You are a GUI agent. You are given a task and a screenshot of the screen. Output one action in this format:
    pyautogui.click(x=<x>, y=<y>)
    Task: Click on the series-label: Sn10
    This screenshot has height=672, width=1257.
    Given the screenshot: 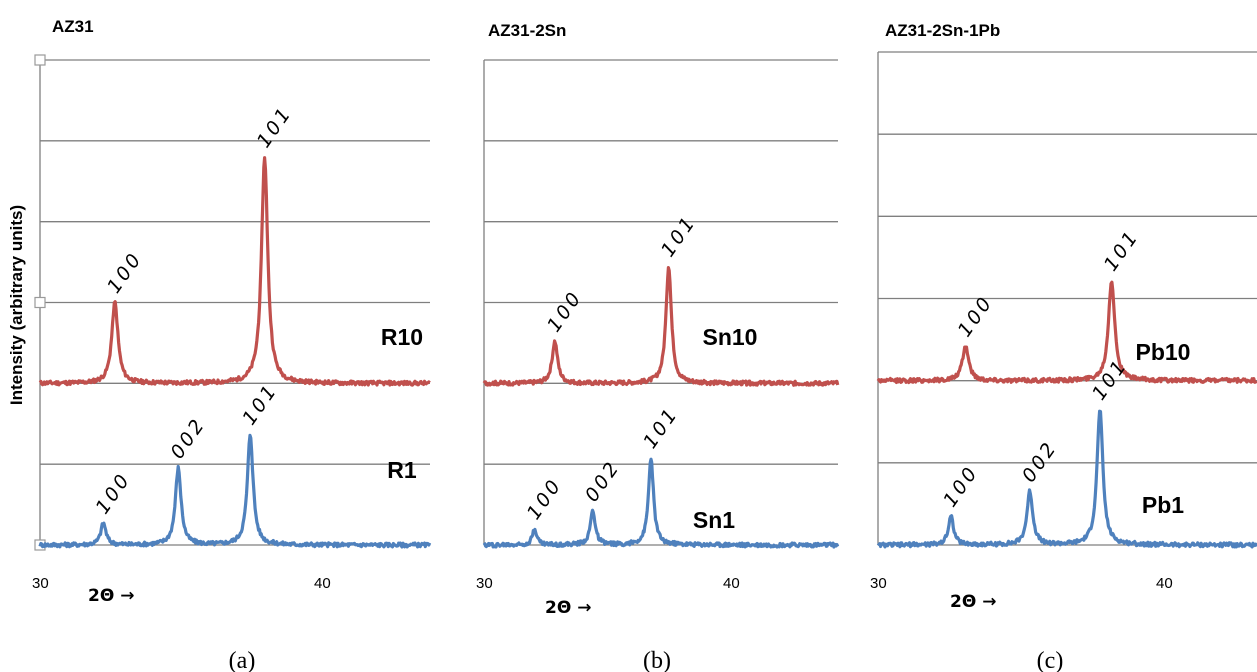 What is the action you would take?
    pyautogui.click(x=730, y=337)
    